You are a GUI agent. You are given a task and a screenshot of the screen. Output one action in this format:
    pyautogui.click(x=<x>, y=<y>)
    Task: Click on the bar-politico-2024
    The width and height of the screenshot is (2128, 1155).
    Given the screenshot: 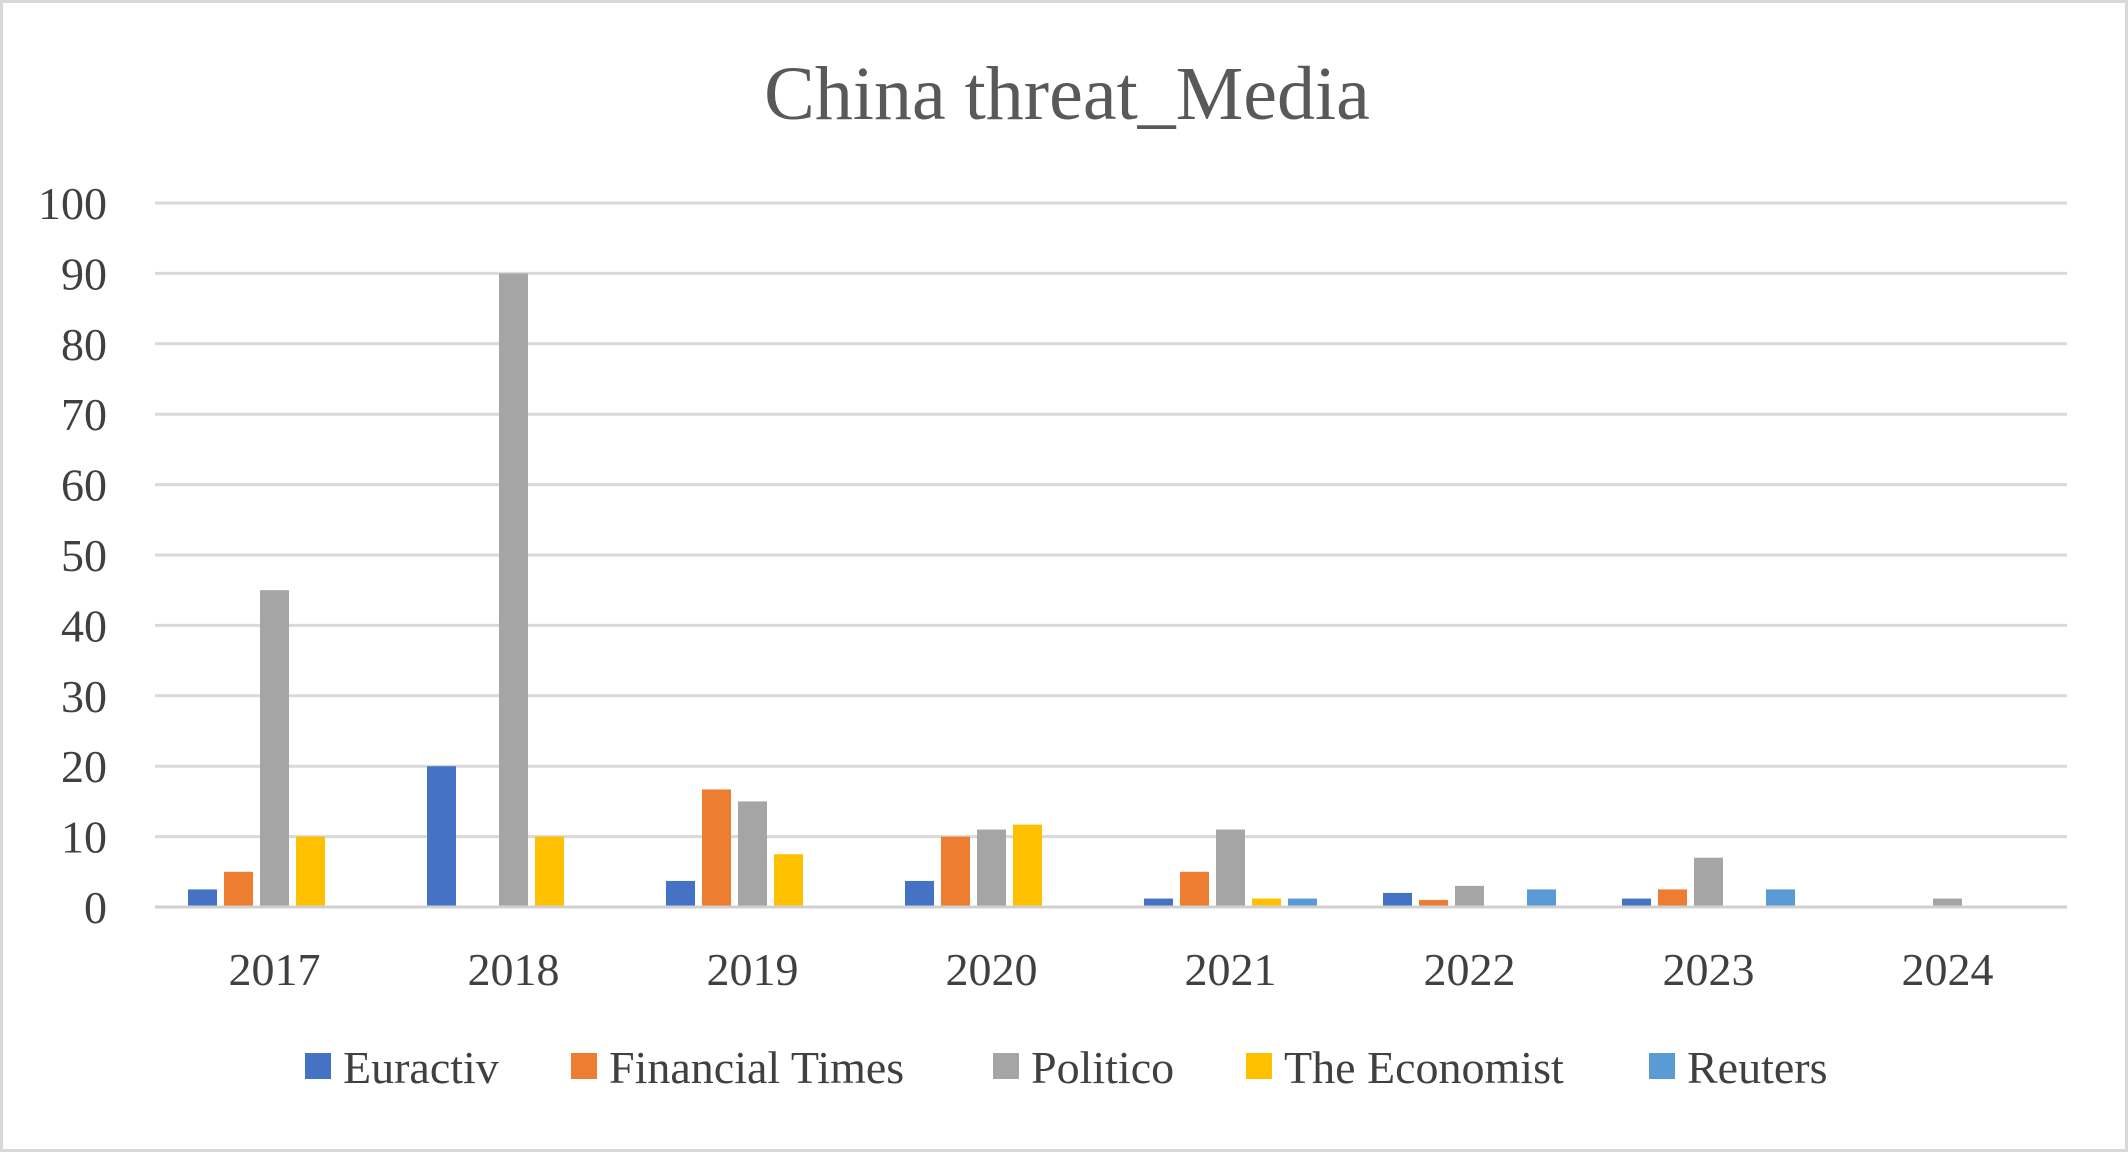 What is the action you would take?
    pyautogui.click(x=1947, y=902)
    